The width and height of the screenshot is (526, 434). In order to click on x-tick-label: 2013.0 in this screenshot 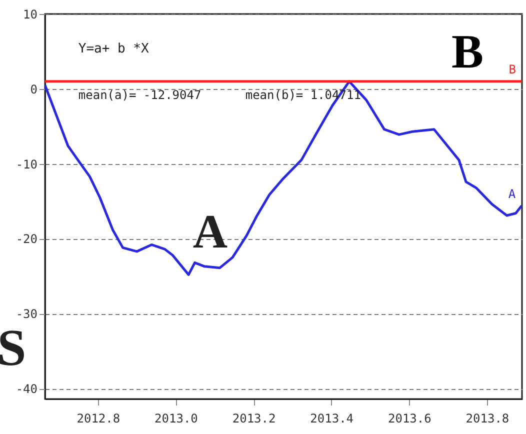, I will do `click(176, 419)`.